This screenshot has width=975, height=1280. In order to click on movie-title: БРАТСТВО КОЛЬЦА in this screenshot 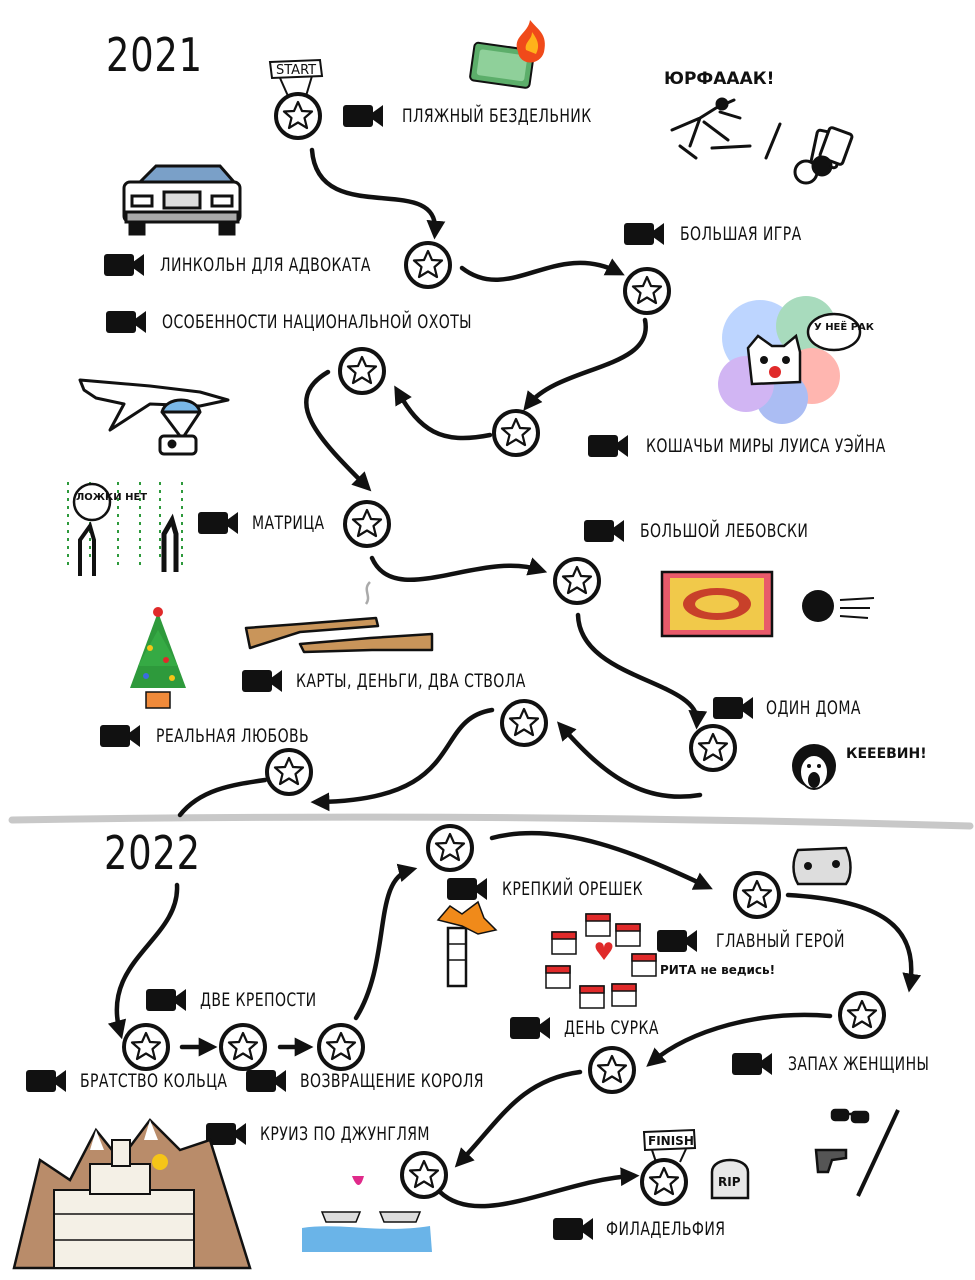, I will do `click(154, 1081)`.